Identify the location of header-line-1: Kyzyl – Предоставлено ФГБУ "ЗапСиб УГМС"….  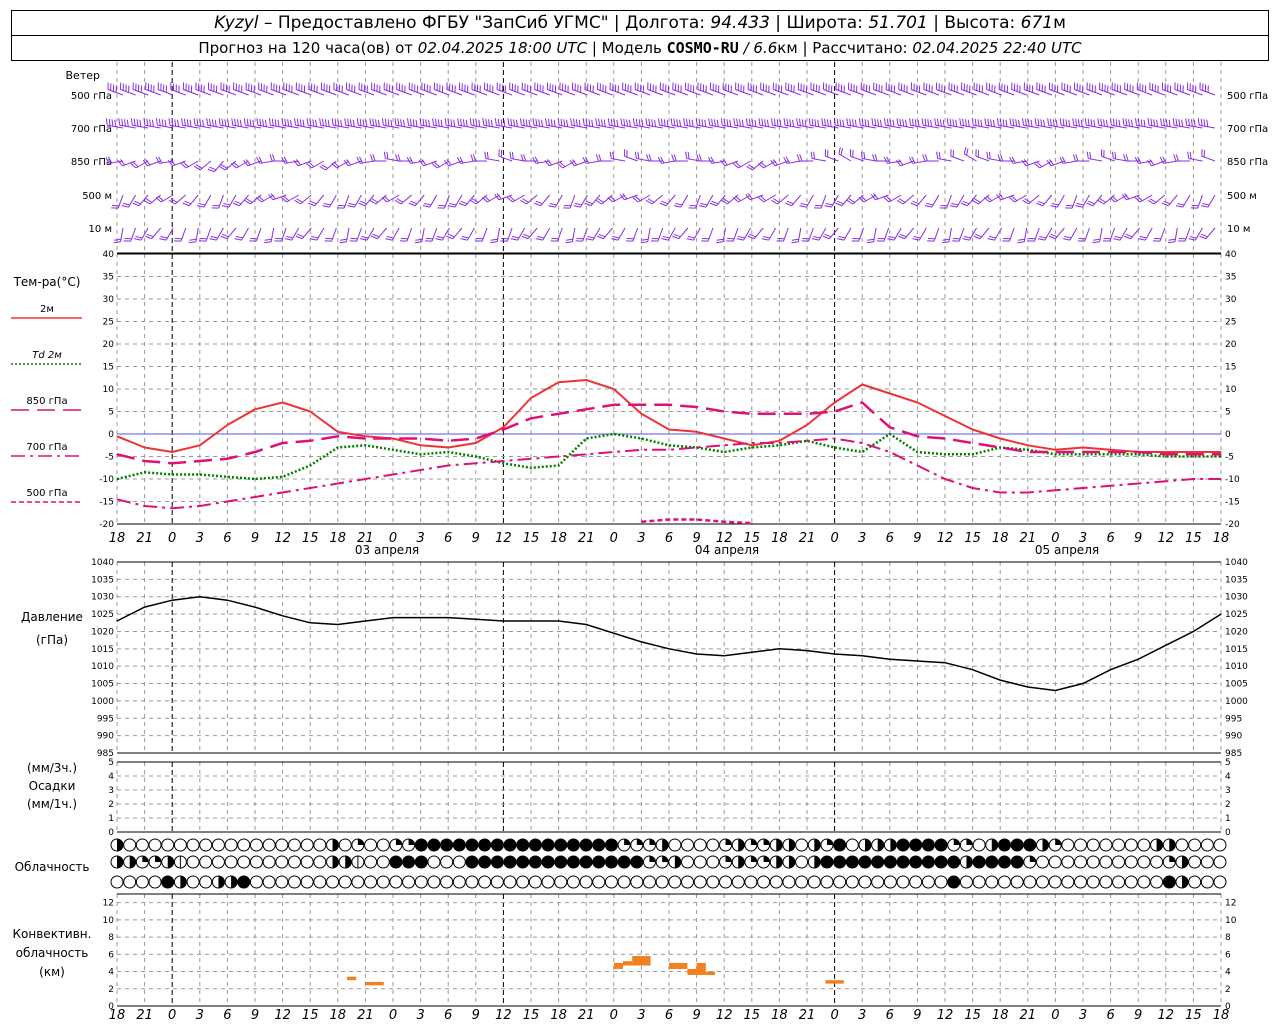
(640, 23).